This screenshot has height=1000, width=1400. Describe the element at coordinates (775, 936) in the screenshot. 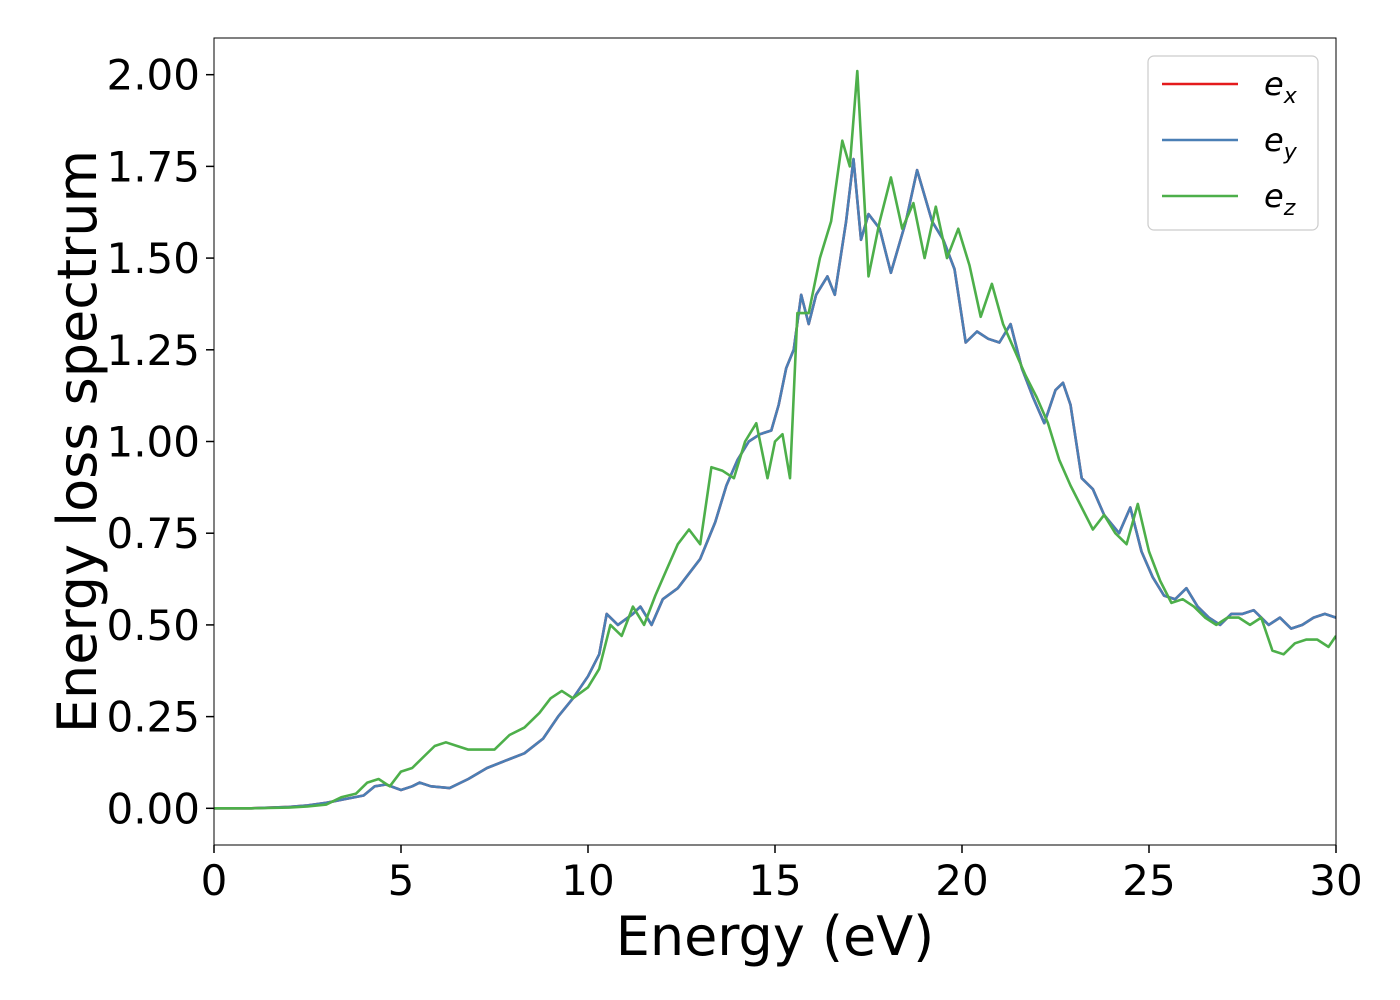

I see `x-axis-label: Energy (eV)` at that location.